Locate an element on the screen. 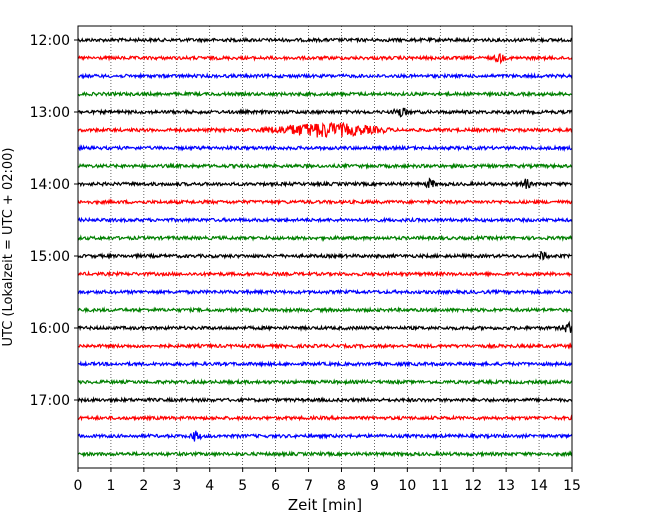 This screenshot has height=520, width=650. x-tick-label: 5 is located at coordinates (242, 486).